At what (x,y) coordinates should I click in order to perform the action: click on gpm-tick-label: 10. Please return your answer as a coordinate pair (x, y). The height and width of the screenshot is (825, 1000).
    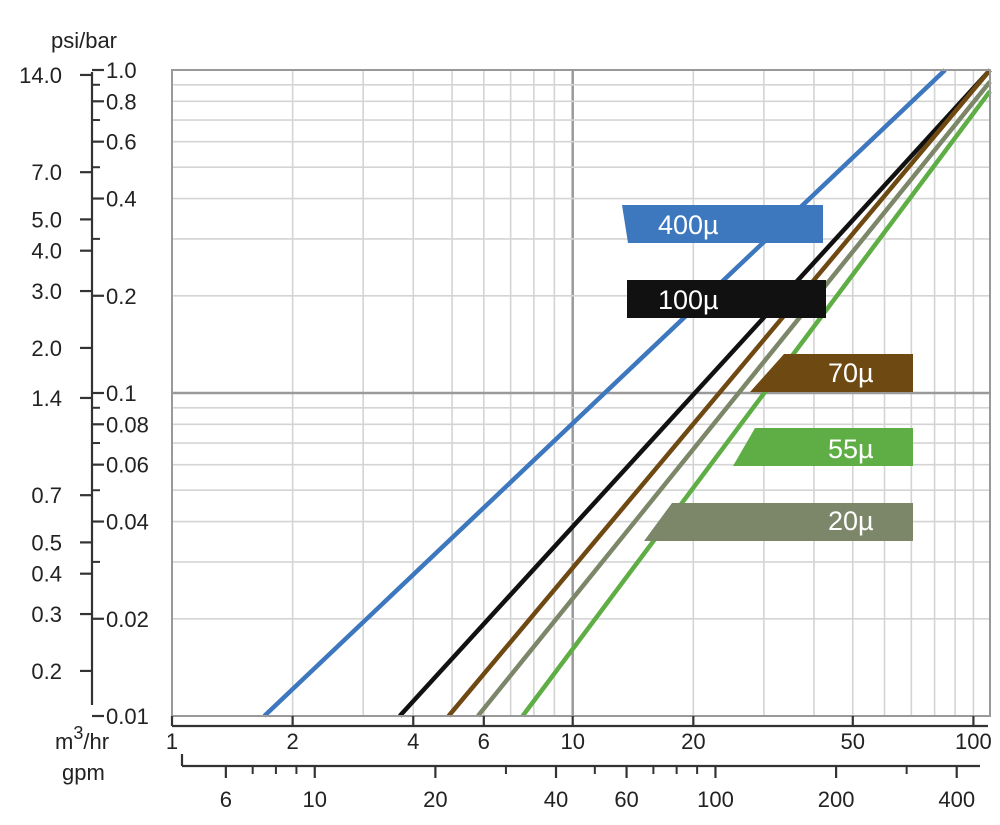
    Looking at the image, I should click on (315, 799).